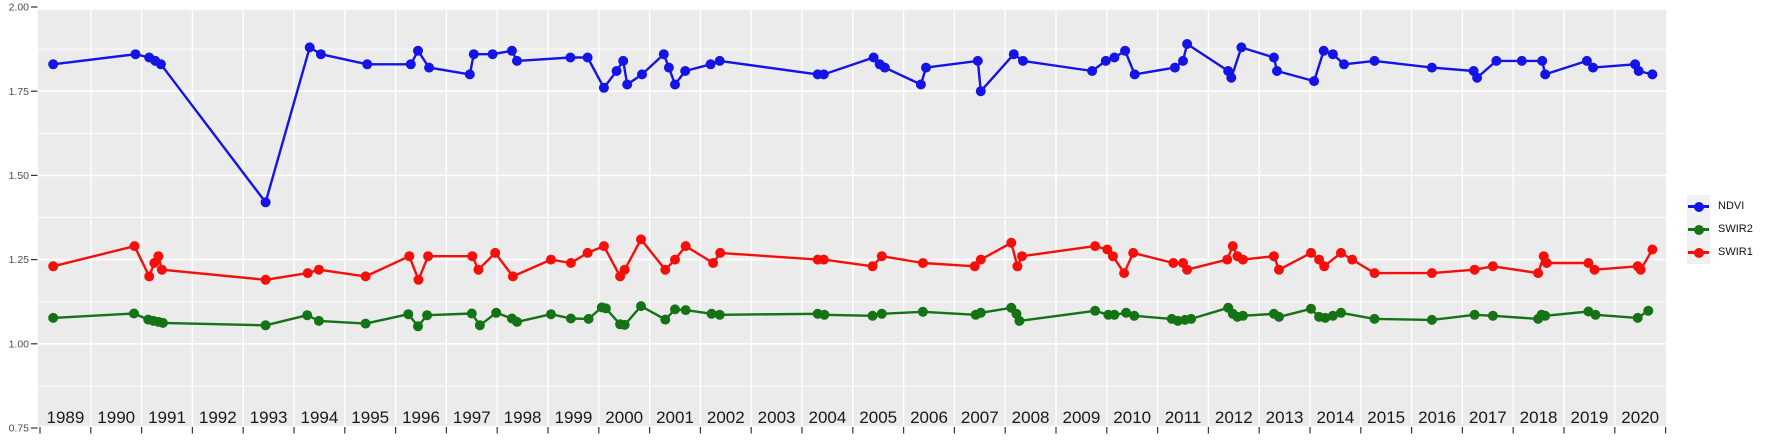 This screenshot has height=442, width=1773. Describe the element at coordinates (19, 8) in the screenshot. I see `y-axis-label: 2.00` at that location.